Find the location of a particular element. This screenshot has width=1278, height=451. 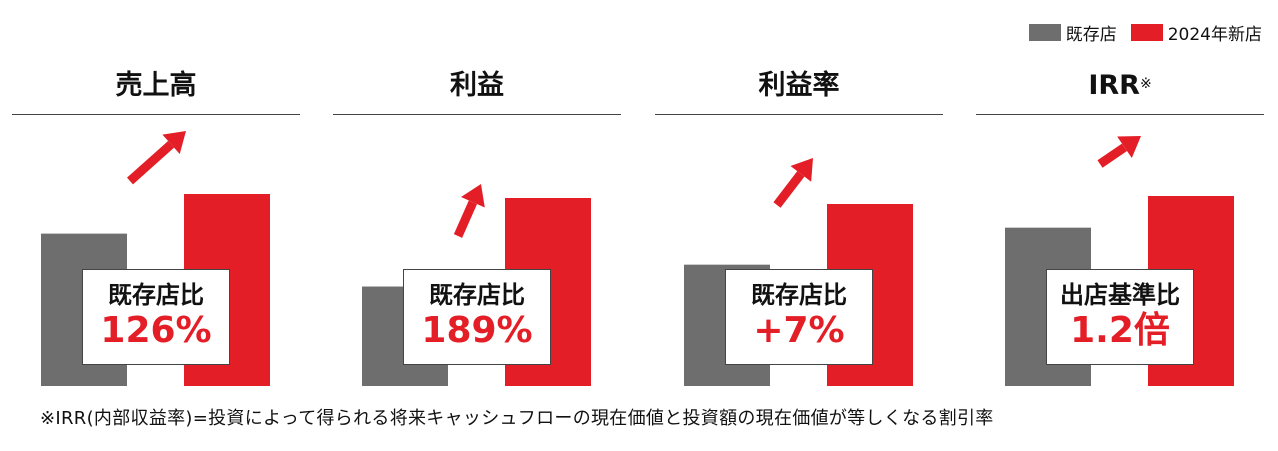

callout-label: 出店基準比 is located at coordinates (1120, 295).